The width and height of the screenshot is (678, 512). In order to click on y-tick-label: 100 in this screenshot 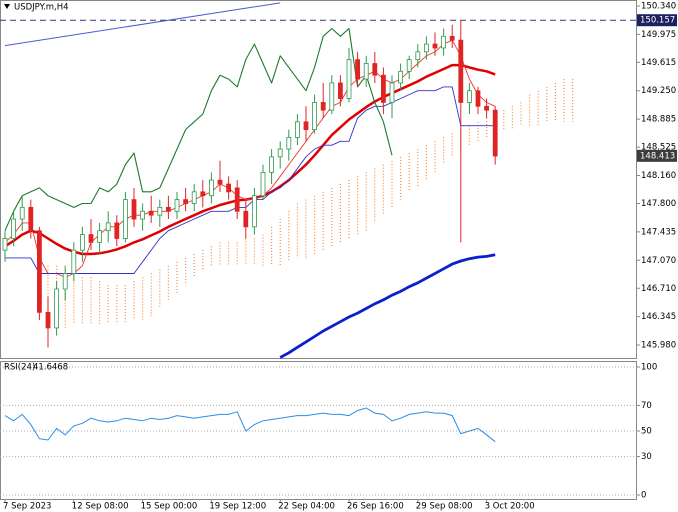, I will do `click(649, 367)`.